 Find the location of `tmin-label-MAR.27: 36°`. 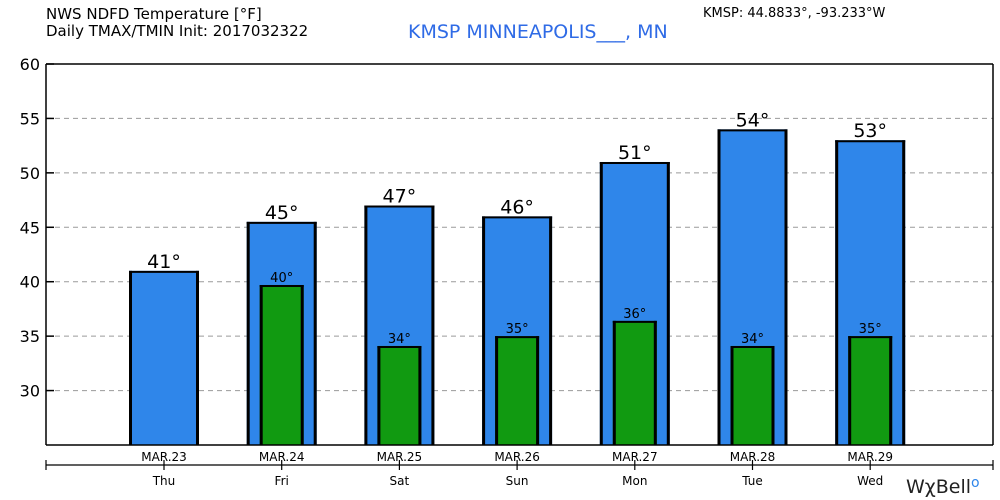

tmin-label-MAR.27: 36° is located at coordinates (634, 314).